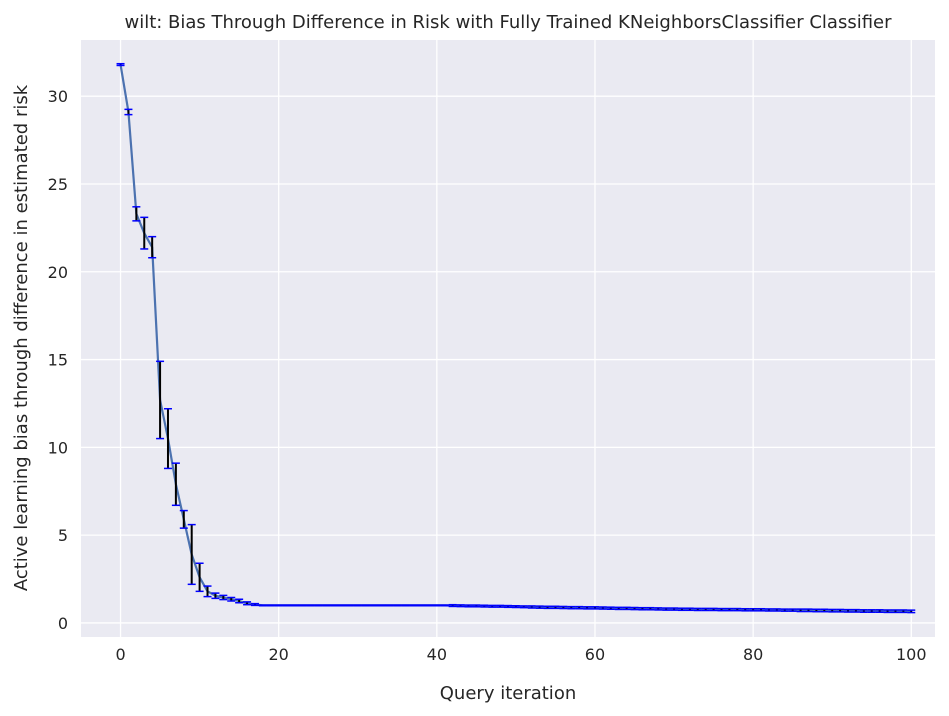 This screenshot has height=716, width=949. What do you see at coordinates (58, 96) in the screenshot?
I see `y-tick-label: 30` at bounding box center [58, 96].